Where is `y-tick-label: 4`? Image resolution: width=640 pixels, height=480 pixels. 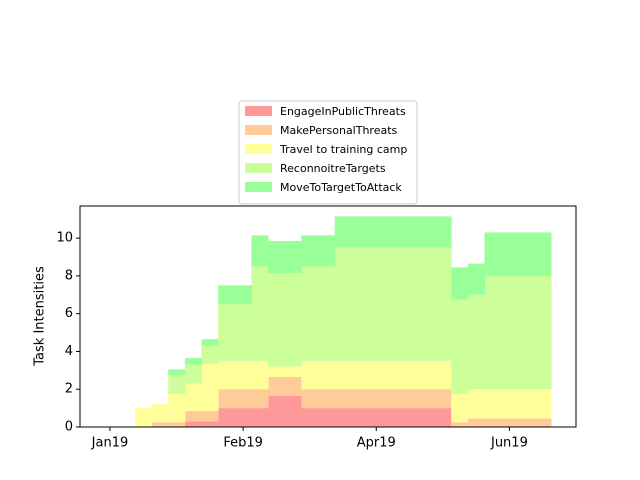 y-tick-label: 4 is located at coordinates (69, 351).